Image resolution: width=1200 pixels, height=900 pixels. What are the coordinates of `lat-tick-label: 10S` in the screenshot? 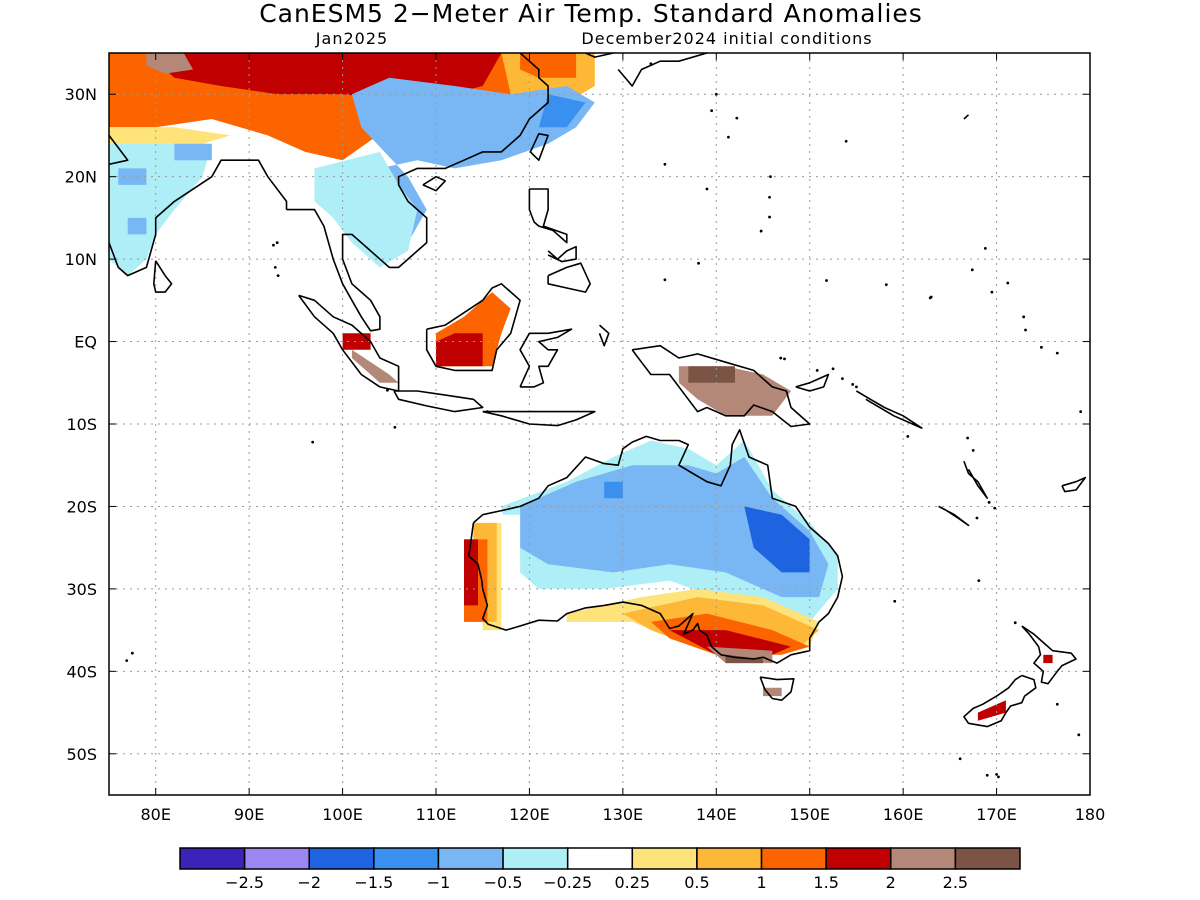 It's located at (81, 424).